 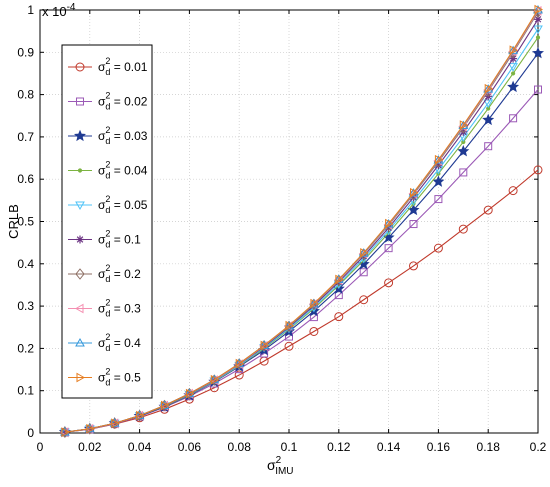 What do you see at coordinates (240, 447) in the screenshot?
I see `x-tick-label: 0.08` at bounding box center [240, 447].